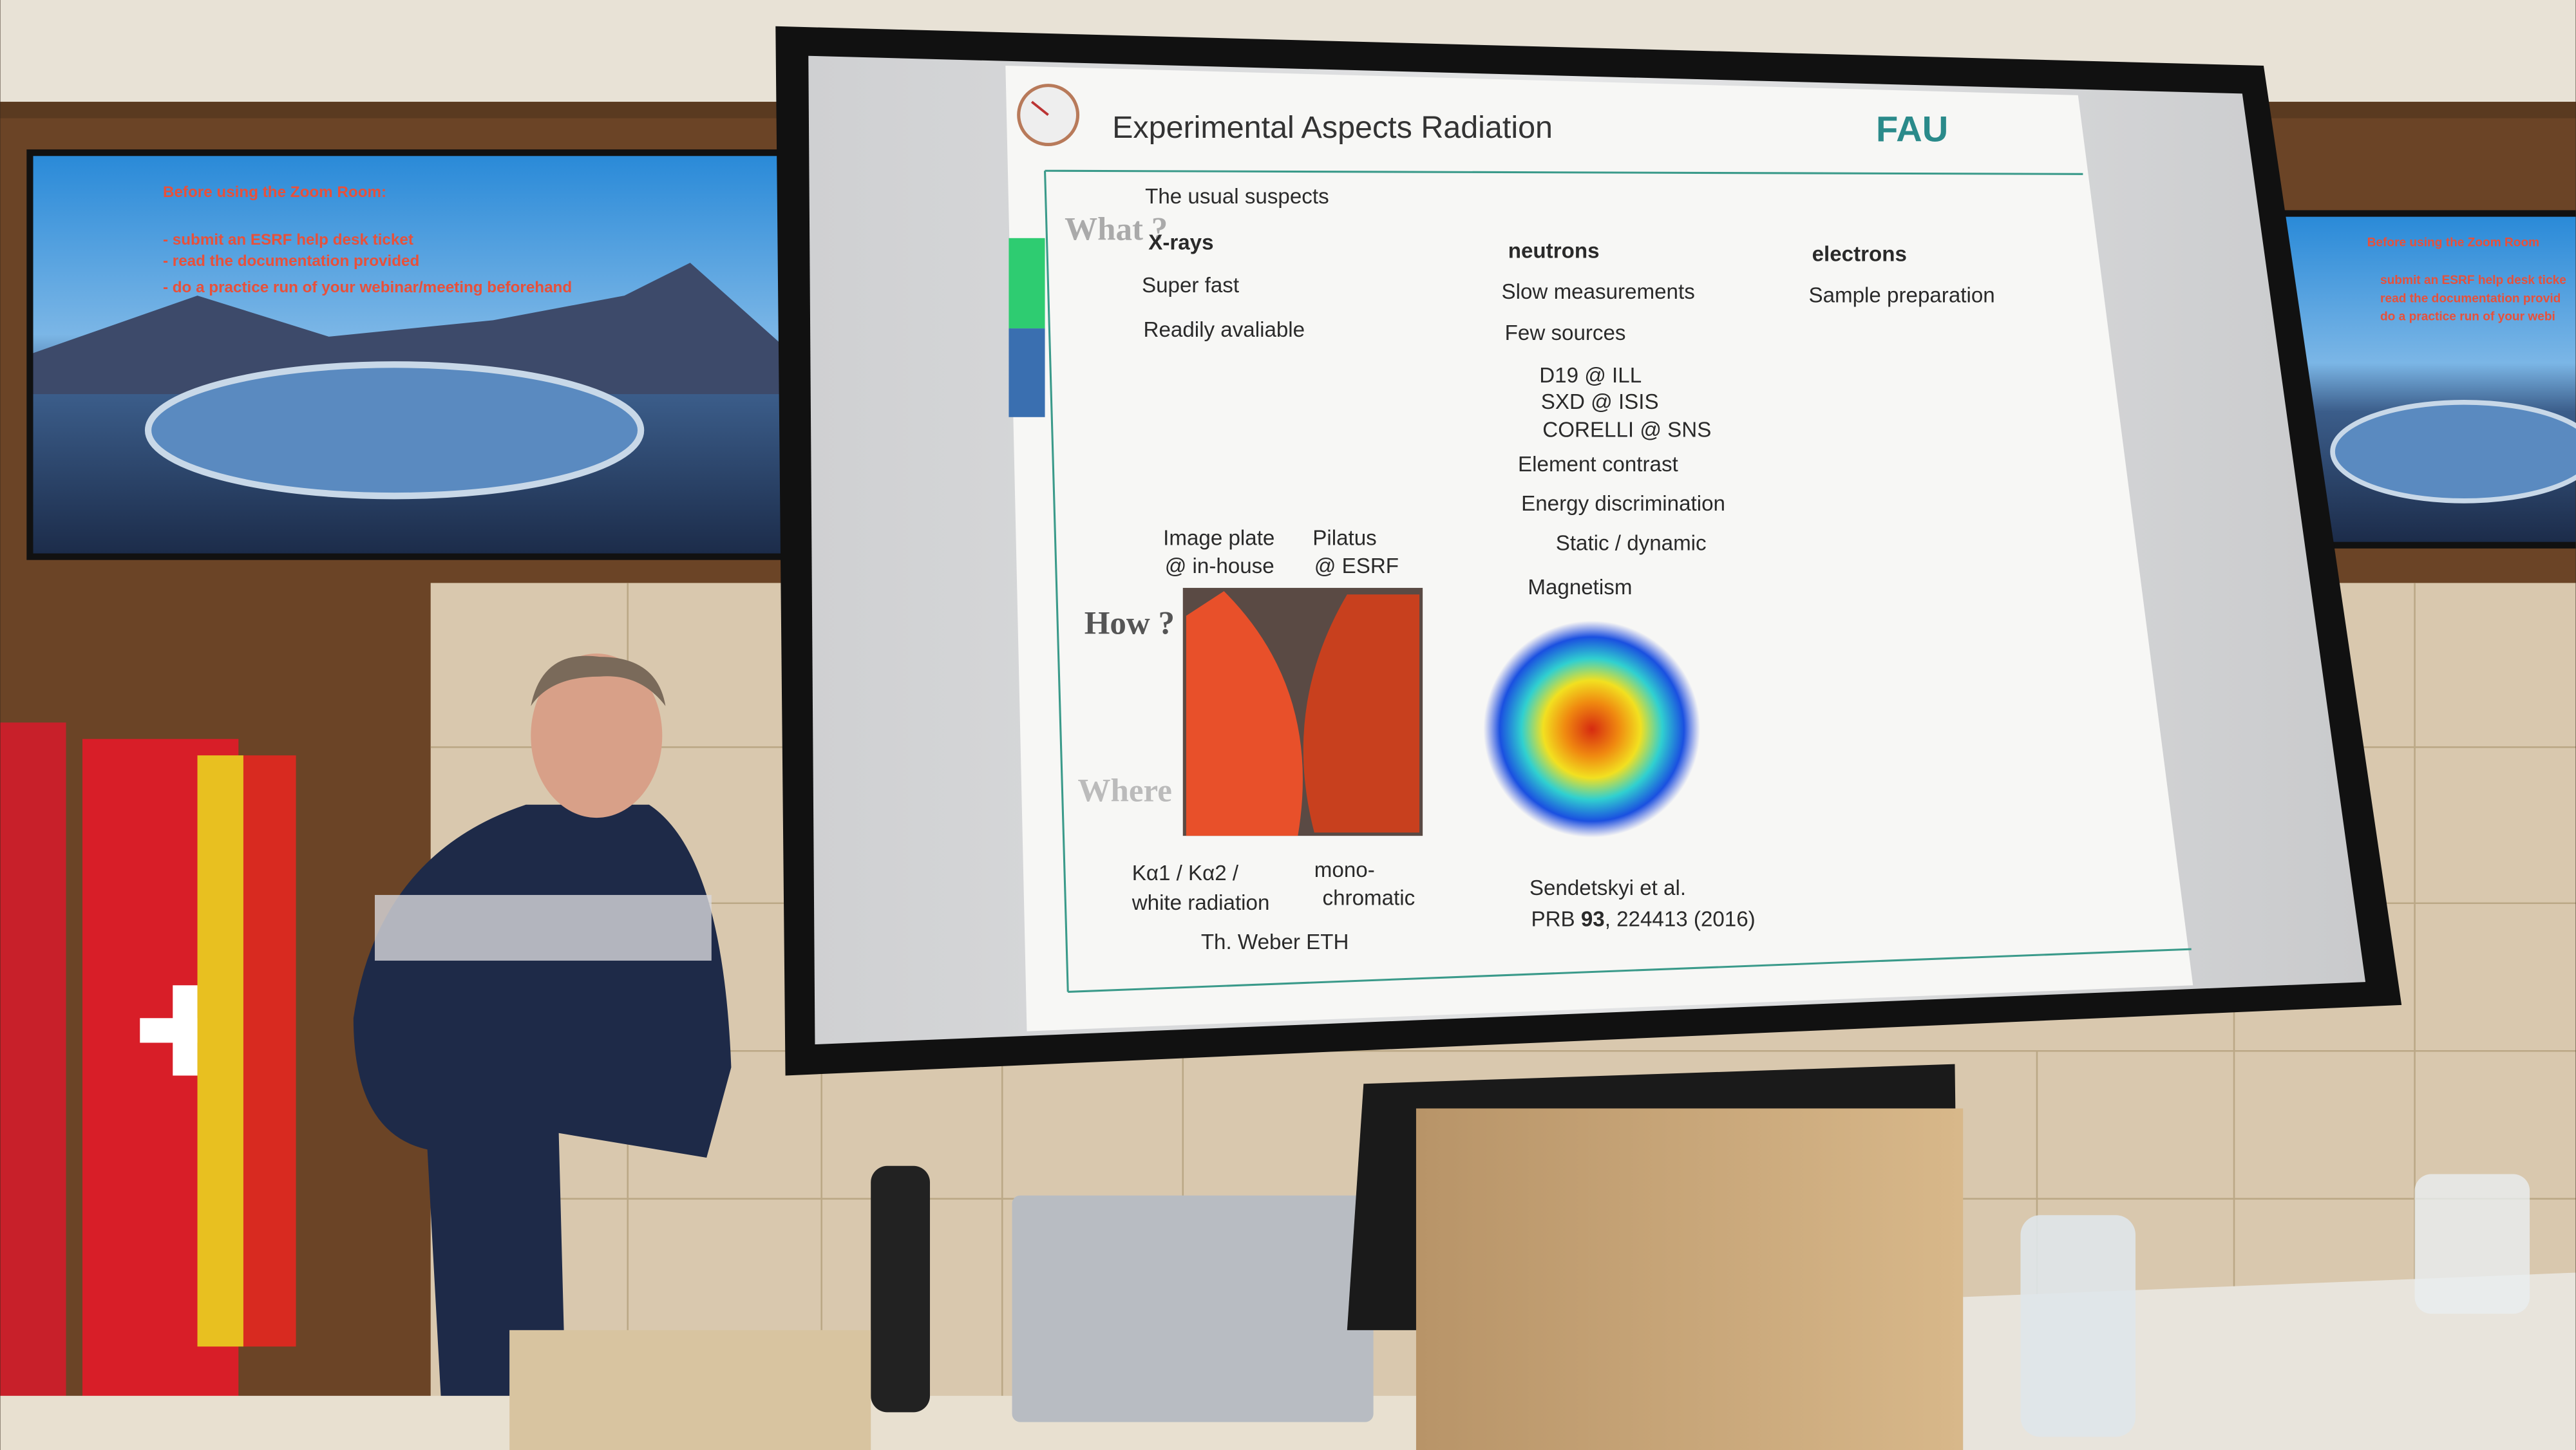 The width and height of the screenshot is (2576, 1450). Describe the element at coordinates (1580, 587) in the screenshot. I see `slide-text: Magnetism` at that location.